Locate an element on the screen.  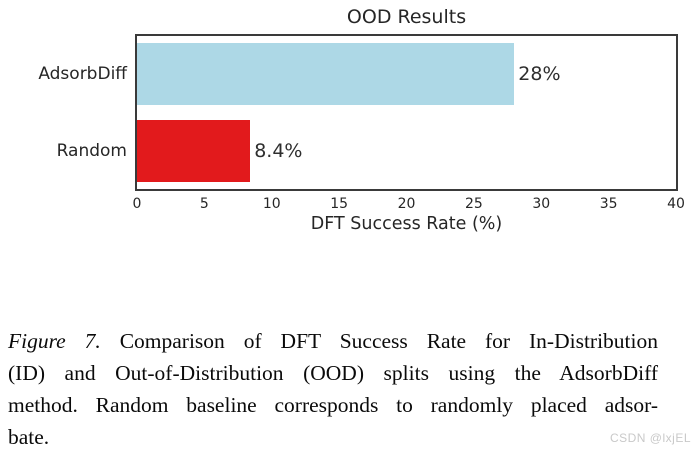
caption-line-4: bate. is located at coordinates (29, 437).